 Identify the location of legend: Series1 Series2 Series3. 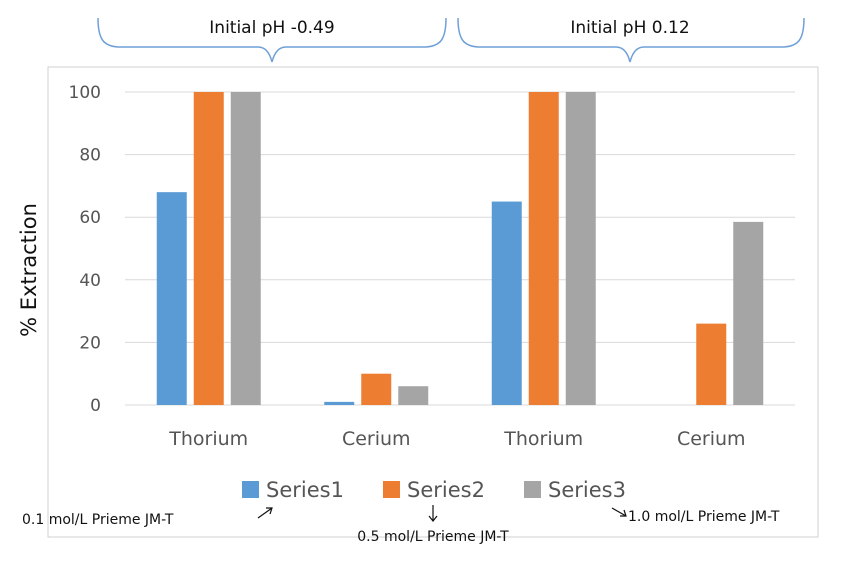
(434, 490).